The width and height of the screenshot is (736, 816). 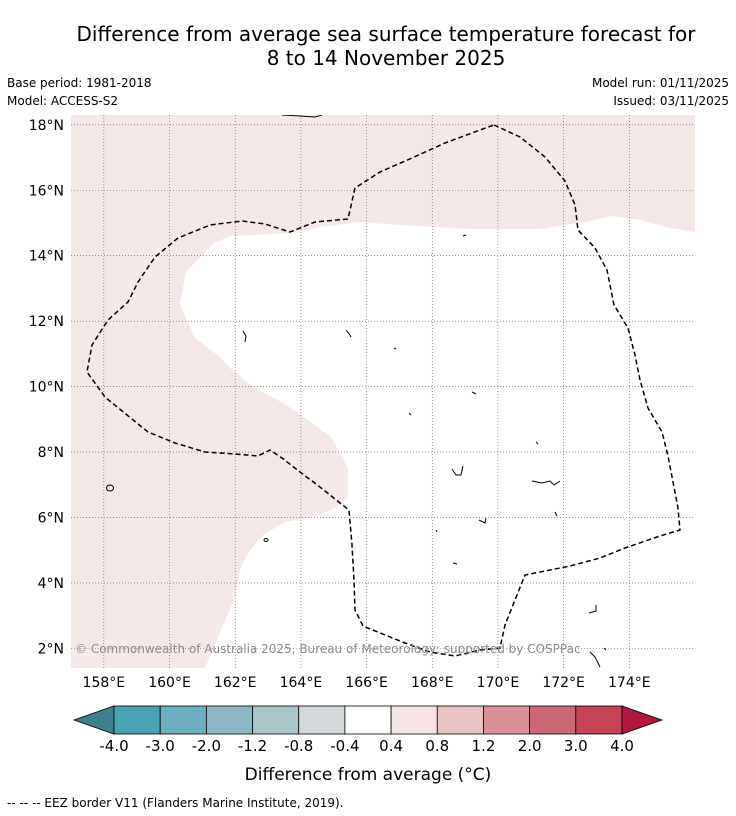 I want to click on longitude-label: 158°E, so click(x=104, y=683).